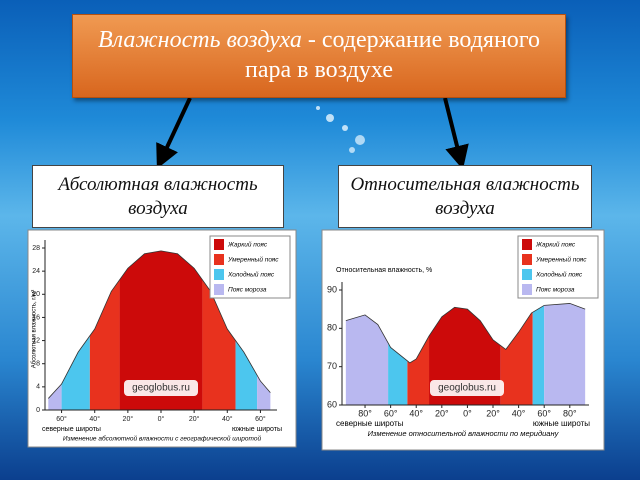 Image resolution: width=640 pixels, height=480 pixels. What do you see at coordinates (36, 271) in the screenshot?
I see `y-tick-label: 24` at bounding box center [36, 271].